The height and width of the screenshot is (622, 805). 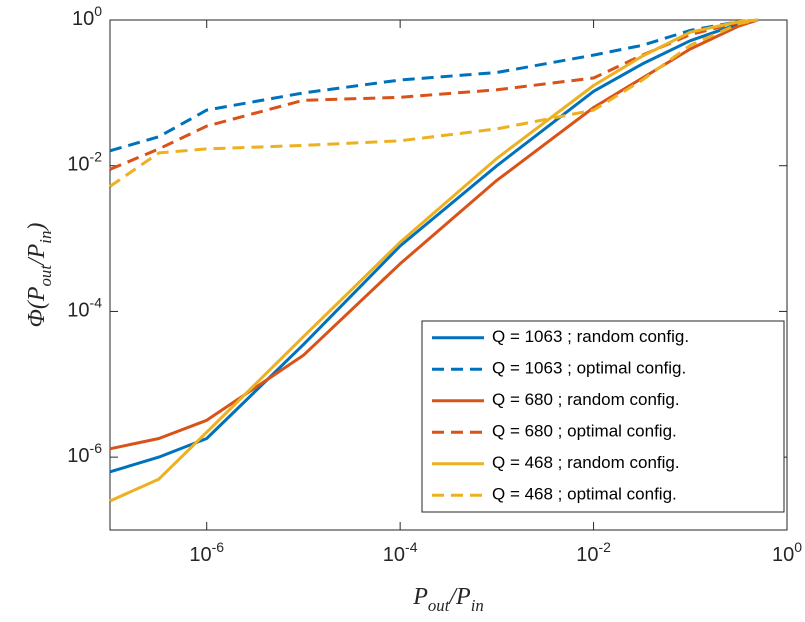 What do you see at coordinates (584, 431) in the screenshot?
I see `legend-label: Q = 680 ; optimal config.` at bounding box center [584, 431].